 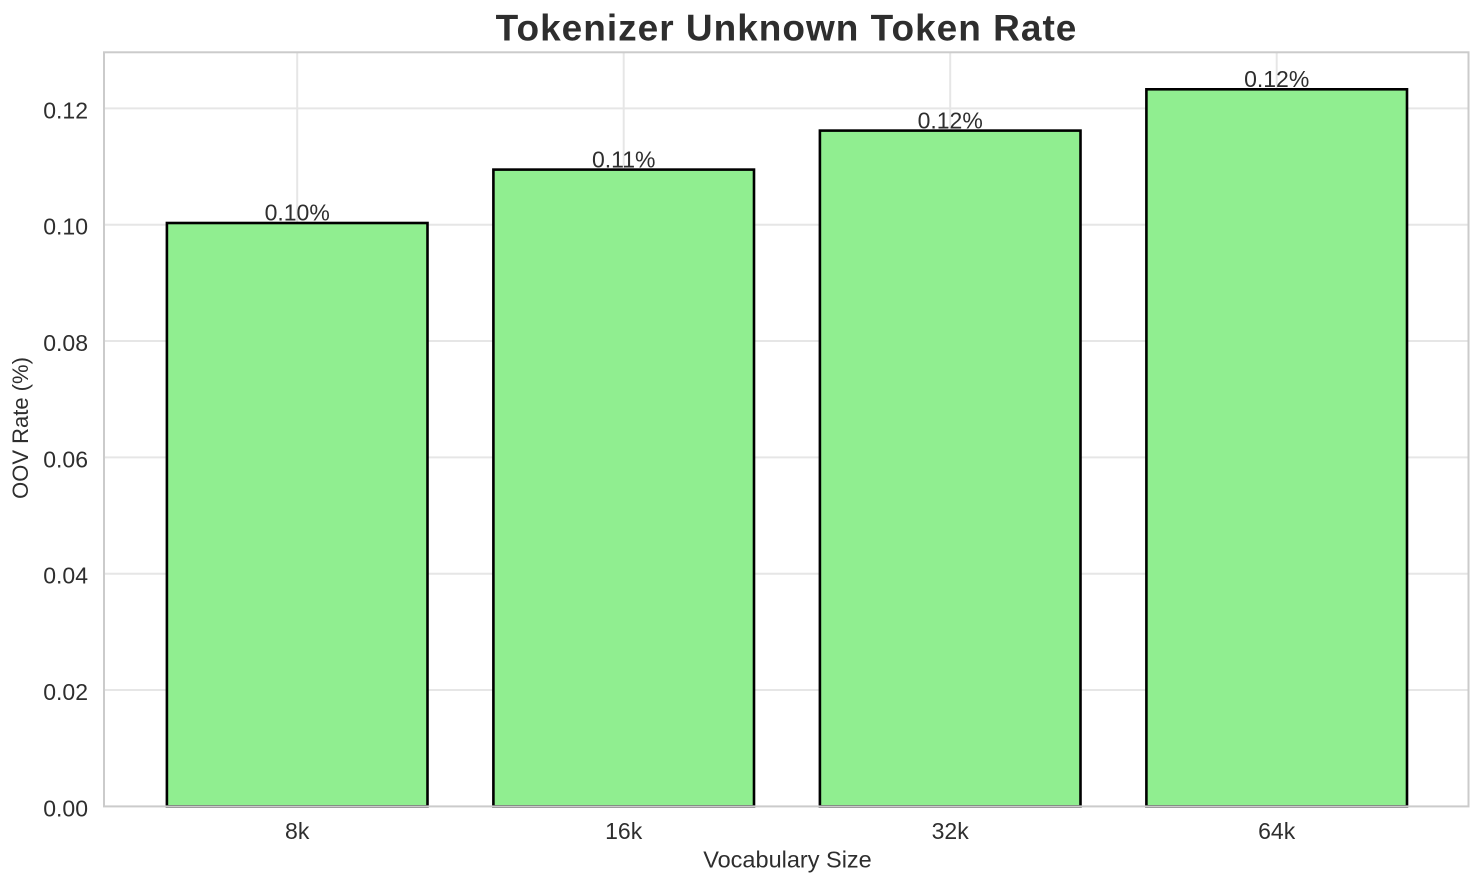 What do you see at coordinates (297, 831) in the screenshot?
I see `svg-text: 8k` at bounding box center [297, 831].